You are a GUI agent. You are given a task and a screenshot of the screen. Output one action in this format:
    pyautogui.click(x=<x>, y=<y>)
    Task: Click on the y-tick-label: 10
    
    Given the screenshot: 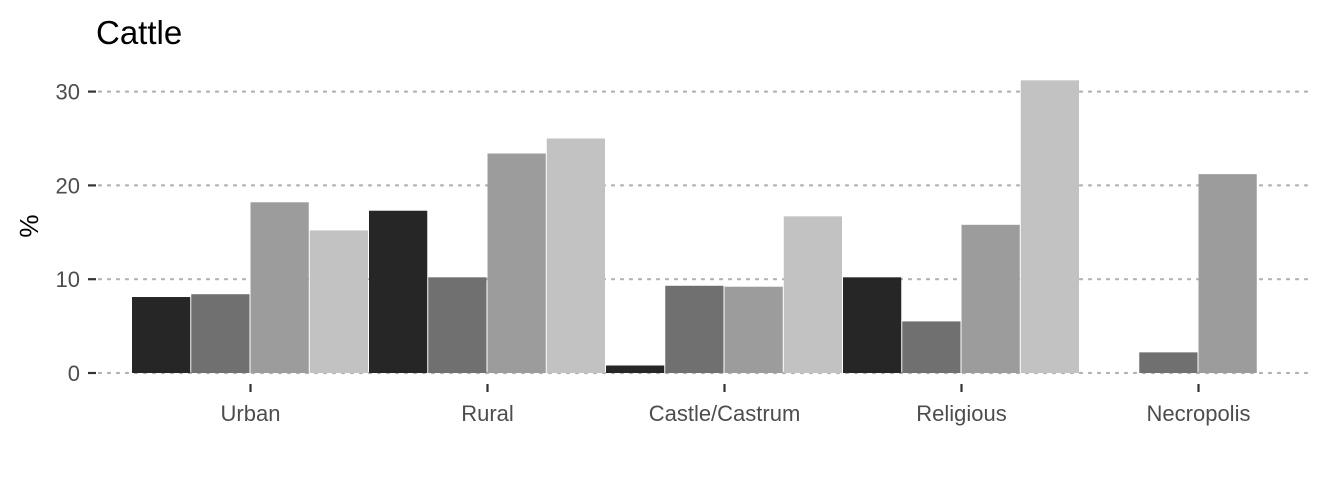 What is the action you would take?
    pyautogui.click(x=68, y=279)
    